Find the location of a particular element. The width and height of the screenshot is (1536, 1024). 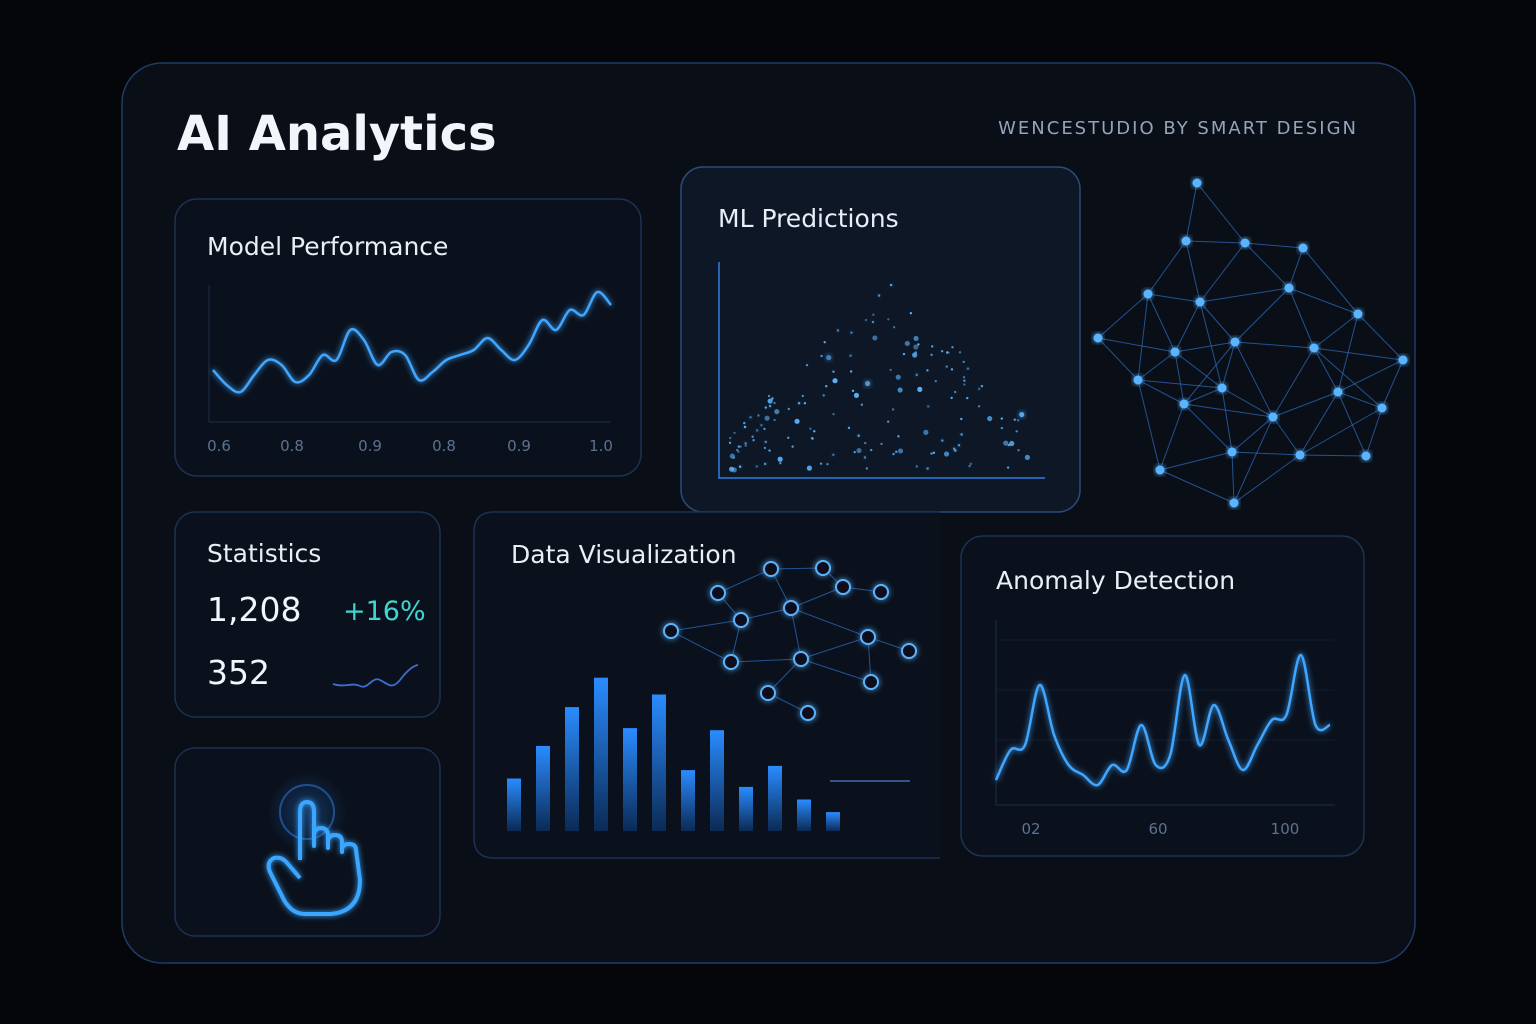

x-tick-label: 1.0 is located at coordinates (601, 446).